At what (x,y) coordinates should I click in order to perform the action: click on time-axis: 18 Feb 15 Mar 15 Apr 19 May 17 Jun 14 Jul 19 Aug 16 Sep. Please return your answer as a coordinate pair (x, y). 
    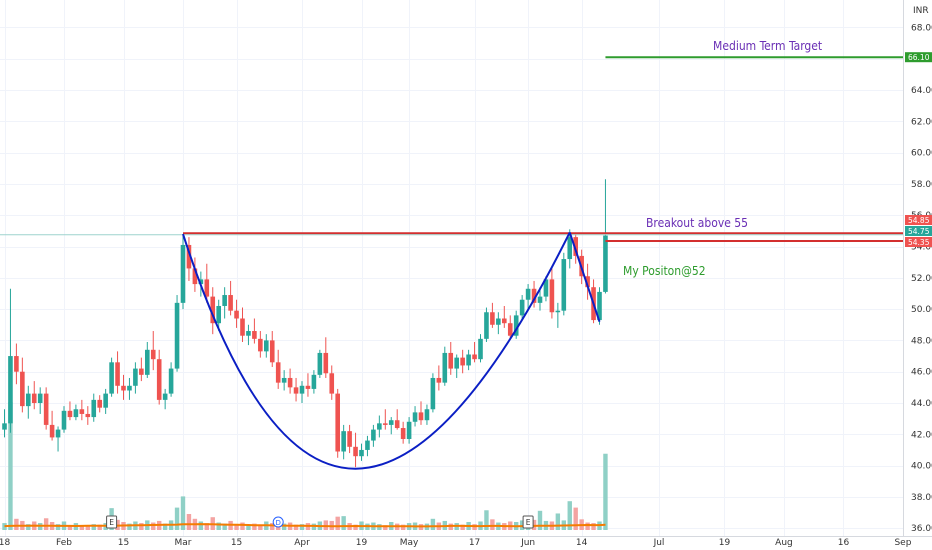
    Looking at the image, I should click on (456, 543).